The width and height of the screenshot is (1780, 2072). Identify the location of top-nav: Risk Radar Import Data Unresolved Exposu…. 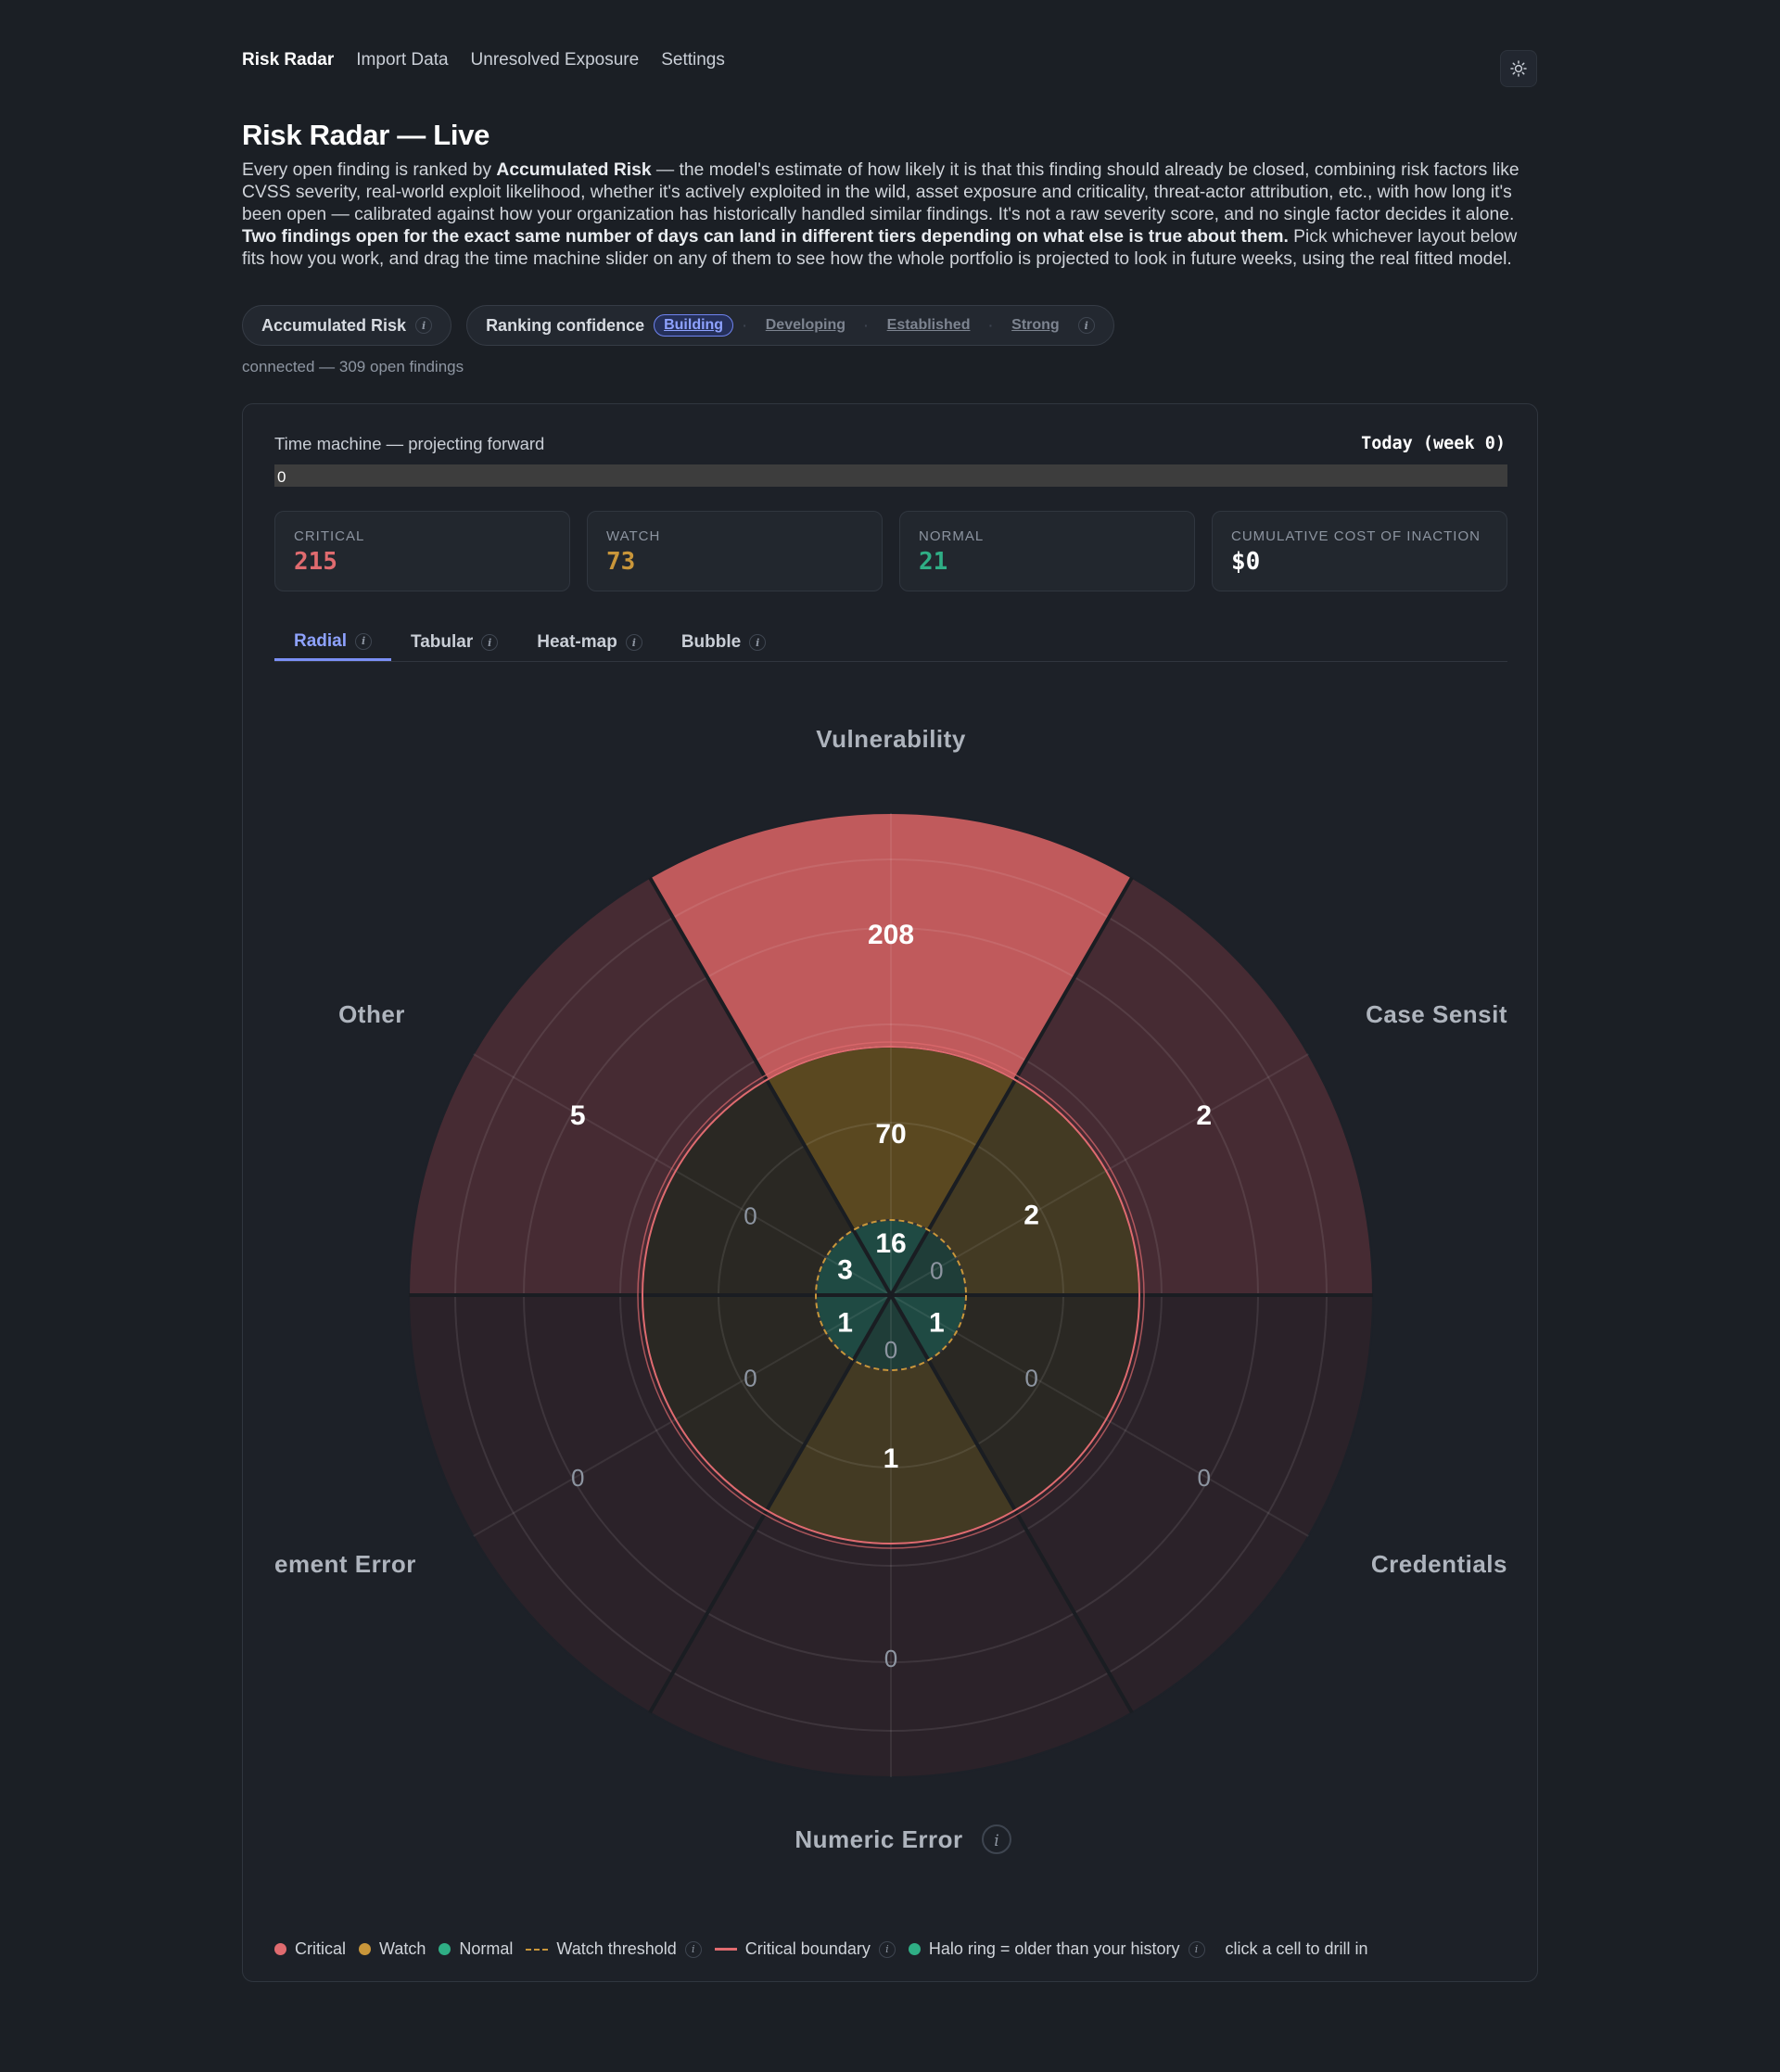
(484, 64).